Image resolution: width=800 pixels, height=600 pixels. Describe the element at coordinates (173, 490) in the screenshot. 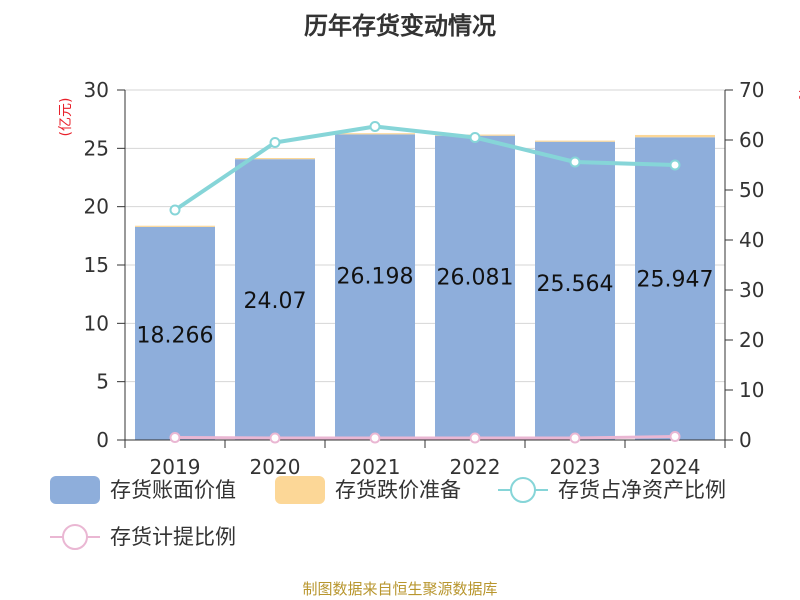

I see `legend-label-book-value: 存货账面价值` at that location.